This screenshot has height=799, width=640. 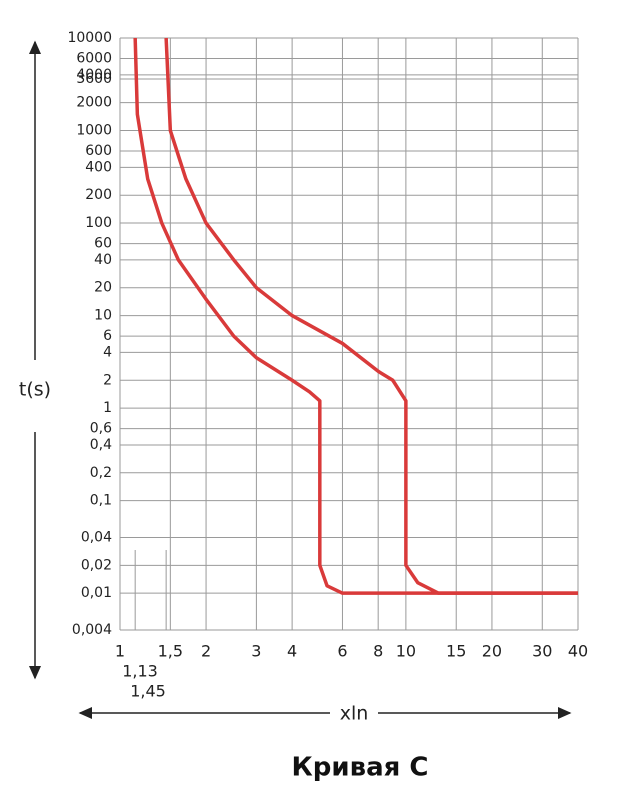 What do you see at coordinates (101, 445) in the screenshot?
I see `y-tick-label: 0,4` at bounding box center [101, 445].